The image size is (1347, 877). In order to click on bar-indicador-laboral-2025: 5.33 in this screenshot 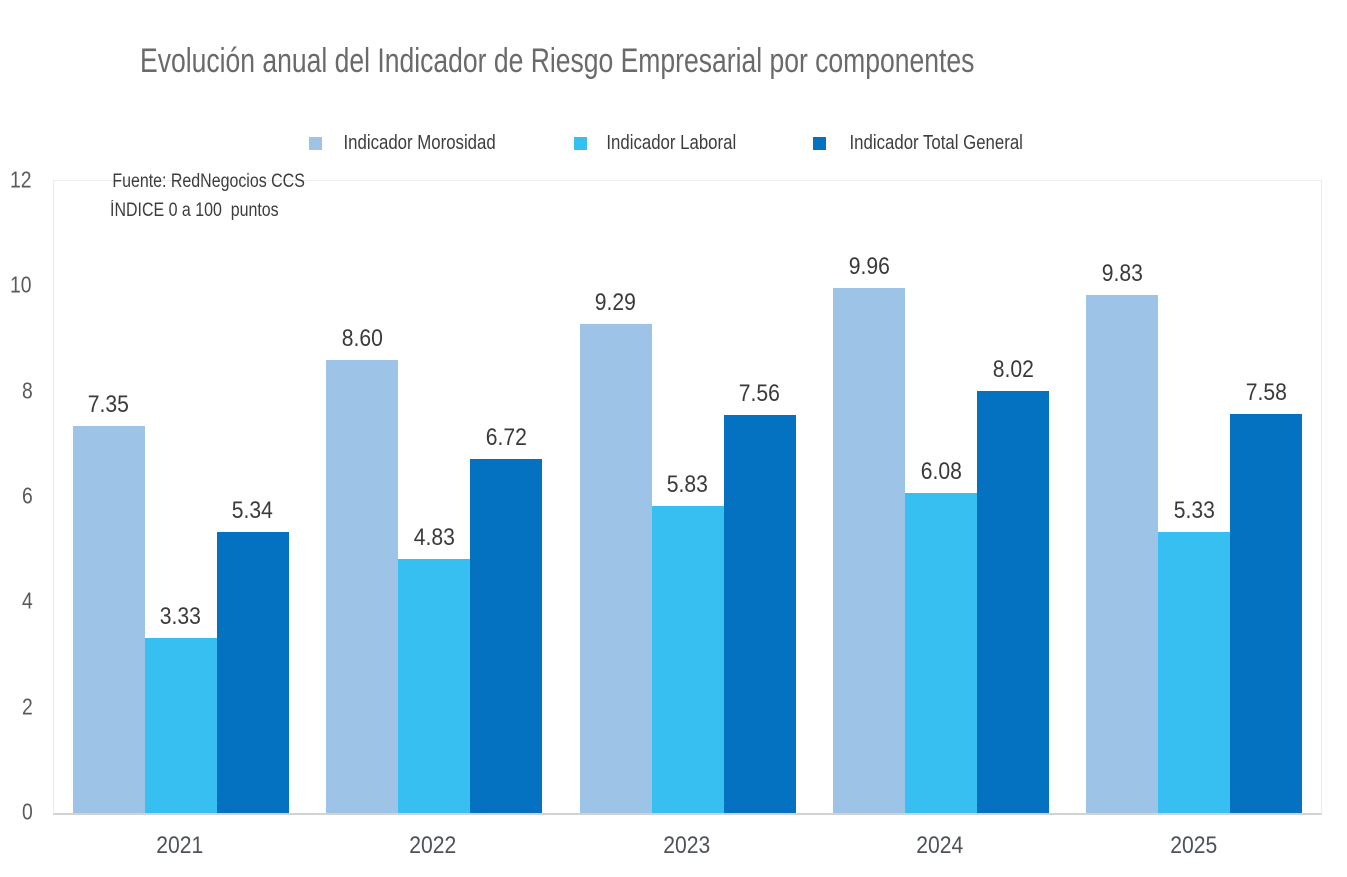, I will do `click(1194, 656)`.